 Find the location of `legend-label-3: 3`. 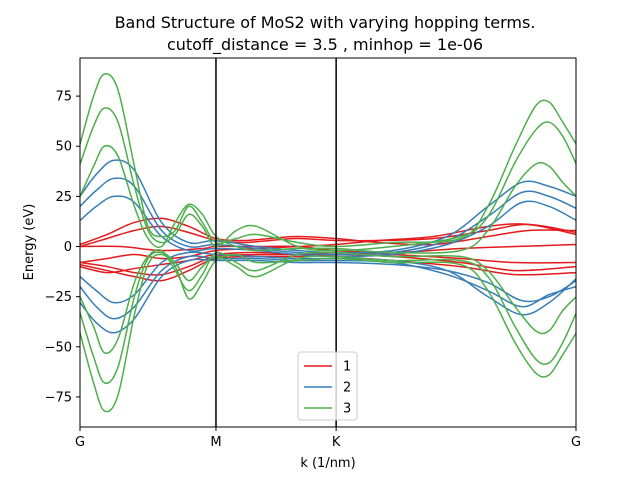

legend-label-3: 3 is located at coordinates (347, 409).